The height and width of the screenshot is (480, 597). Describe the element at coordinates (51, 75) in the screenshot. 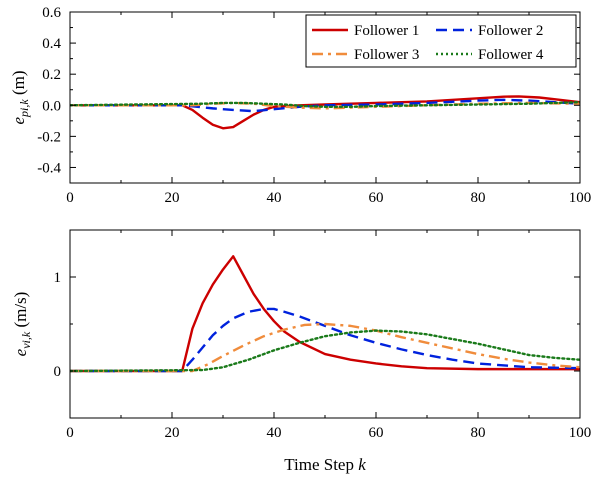

I see `y-tick-label: 0.2` at that location.